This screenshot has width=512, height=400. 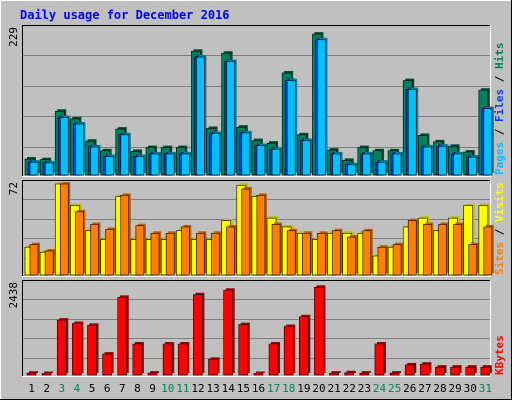 What do you see at coordinates (485, 388) in the screenshot?
I see `x-tick-label-day-31: 31` at bounding box center [485, 388].